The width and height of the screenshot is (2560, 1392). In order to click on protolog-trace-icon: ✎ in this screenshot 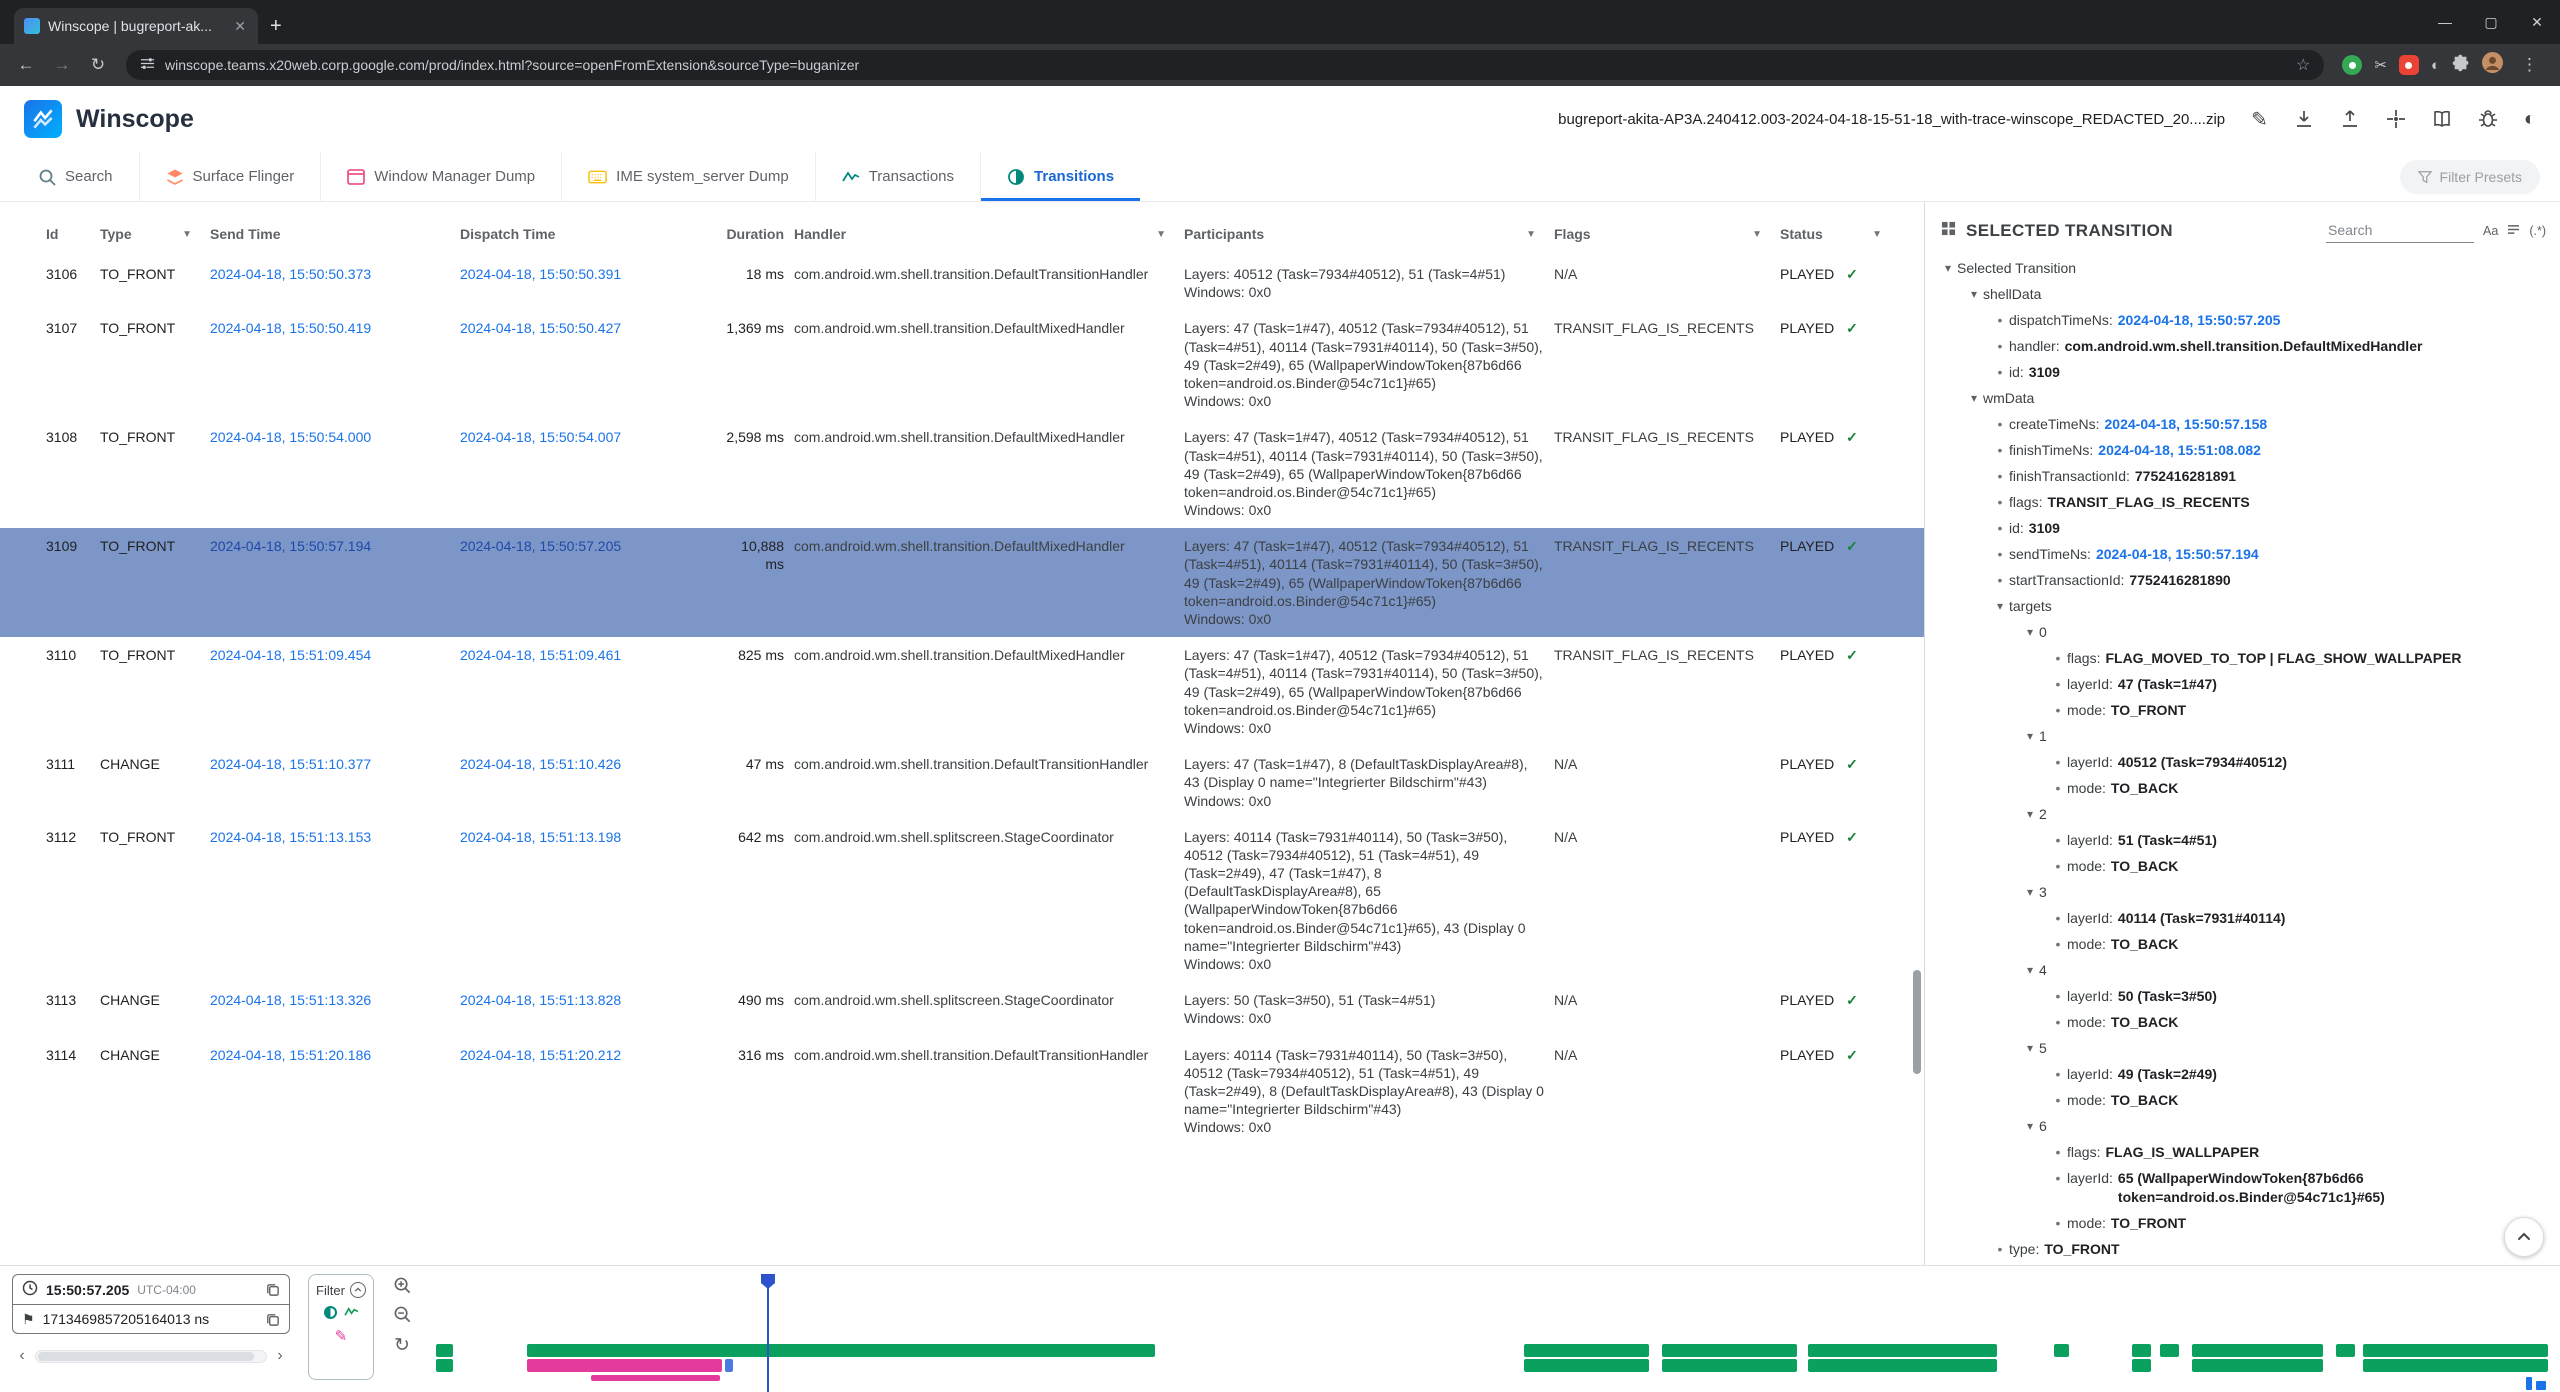, I will do `click(341, 1336)`.